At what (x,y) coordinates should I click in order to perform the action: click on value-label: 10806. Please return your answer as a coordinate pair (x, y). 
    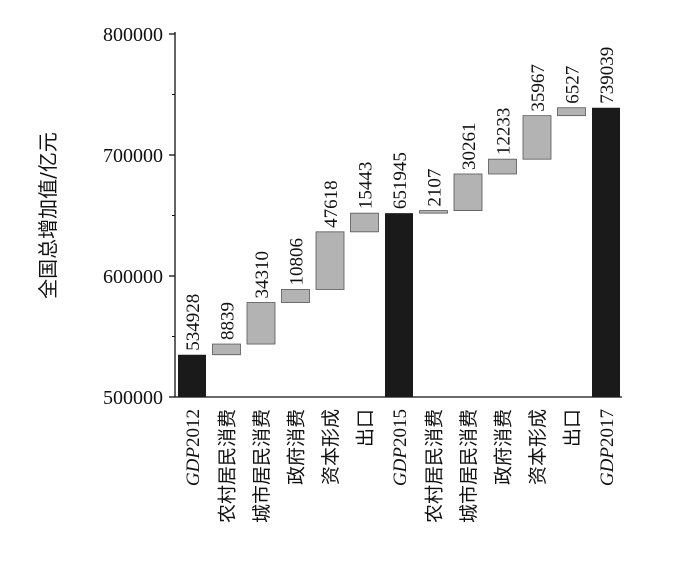
    Looking at the image, I should click on (297, 262).